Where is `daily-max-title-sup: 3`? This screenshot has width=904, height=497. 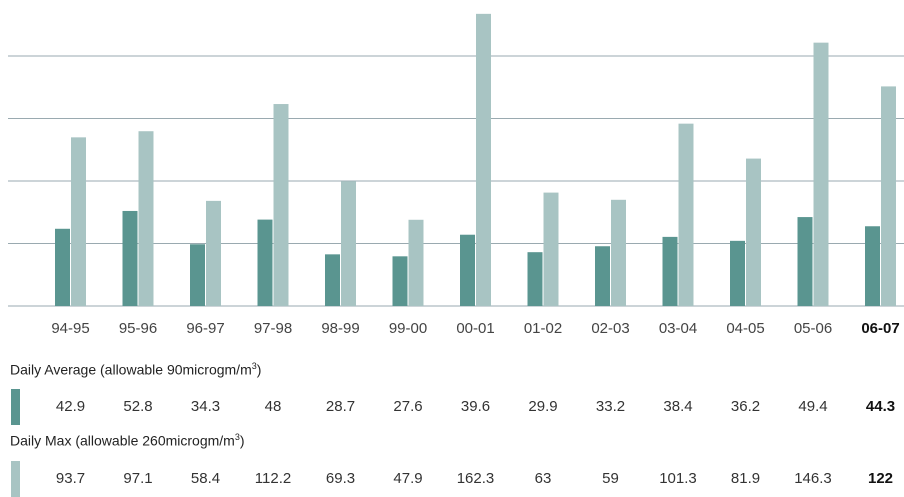
daily-max-title-sup: 3 is located at coordinates (237, 437).